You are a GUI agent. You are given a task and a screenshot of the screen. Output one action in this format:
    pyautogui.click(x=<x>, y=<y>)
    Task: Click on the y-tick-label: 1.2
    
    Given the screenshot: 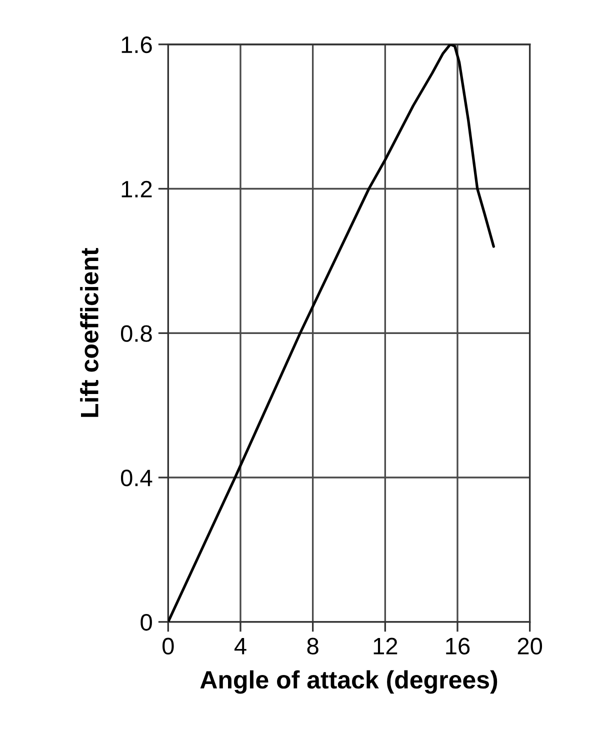 What is the action you would take?
    pyautogui.click(x=137, y=189)
    